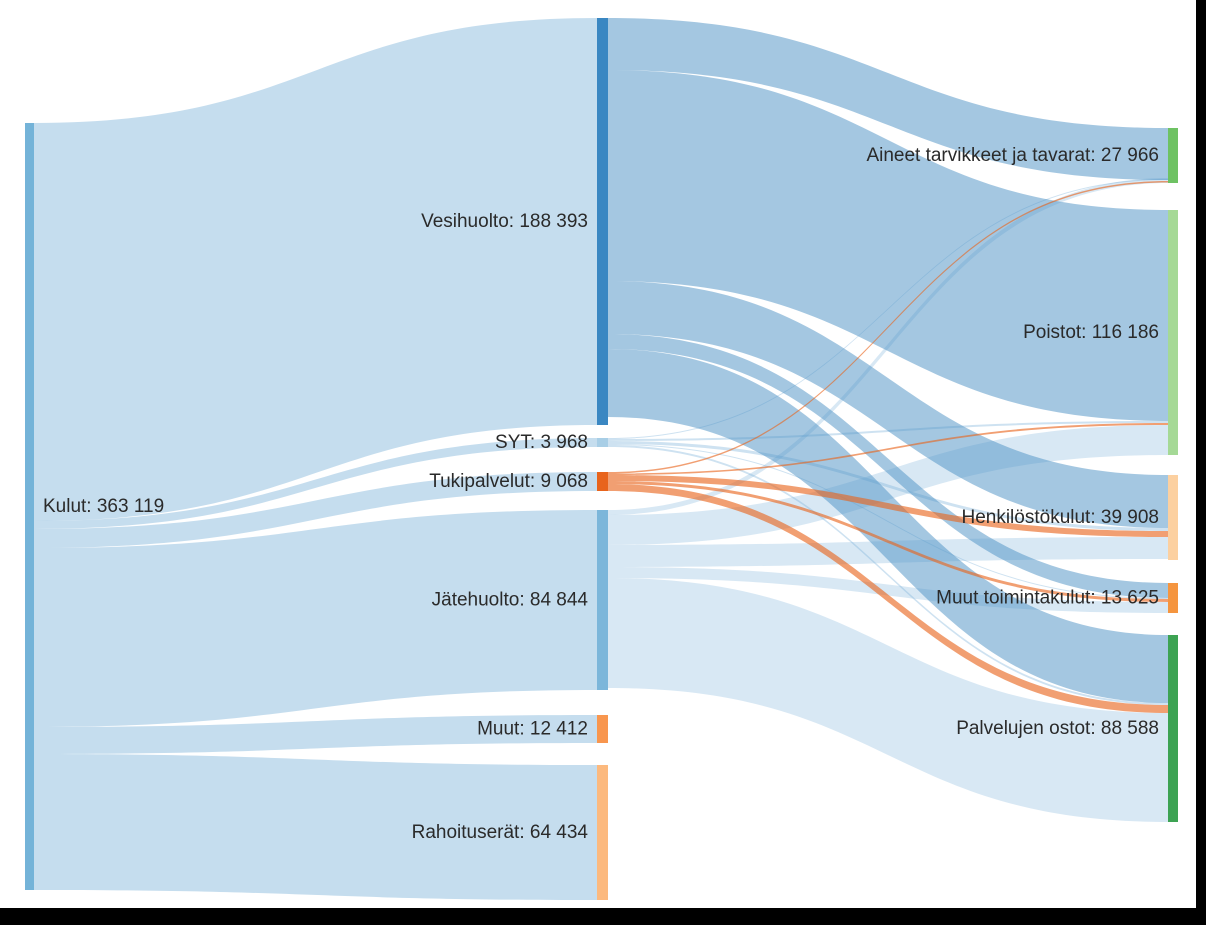  What do you see at coordinates (602, 600) in the screenshot?
I see `node-jatehuolto` at bounding box center [602, 600].